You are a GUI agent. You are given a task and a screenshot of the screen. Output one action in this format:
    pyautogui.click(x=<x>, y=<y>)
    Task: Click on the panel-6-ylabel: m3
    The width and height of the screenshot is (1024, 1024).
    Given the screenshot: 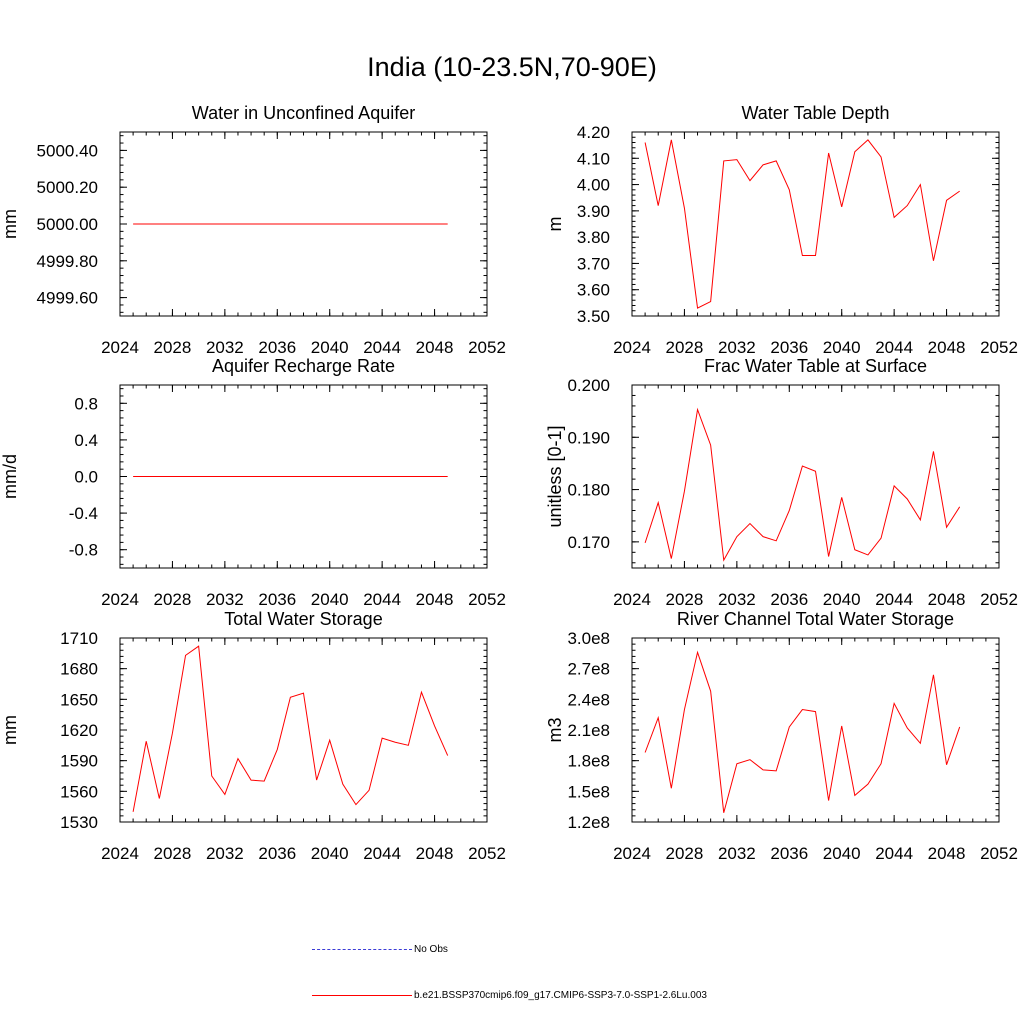 What is the action you would take?
    pyautogui.click(x=555, y=729)
    